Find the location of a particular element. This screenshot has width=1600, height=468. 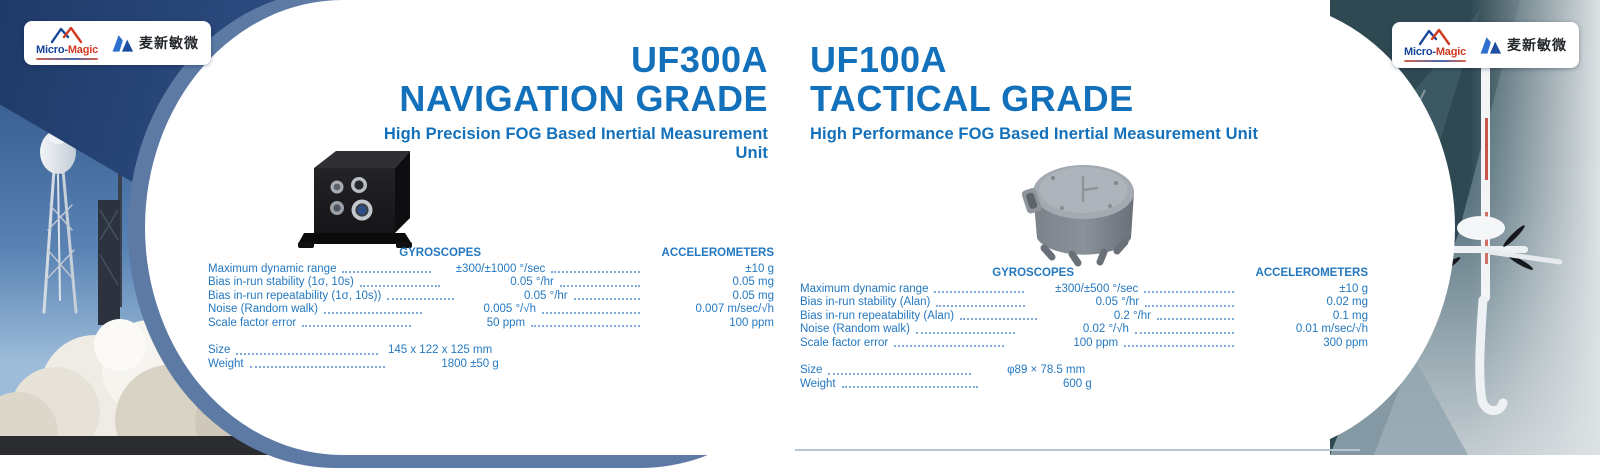

weight-row: Weight 600 g is located at coordinates (1084, 385).